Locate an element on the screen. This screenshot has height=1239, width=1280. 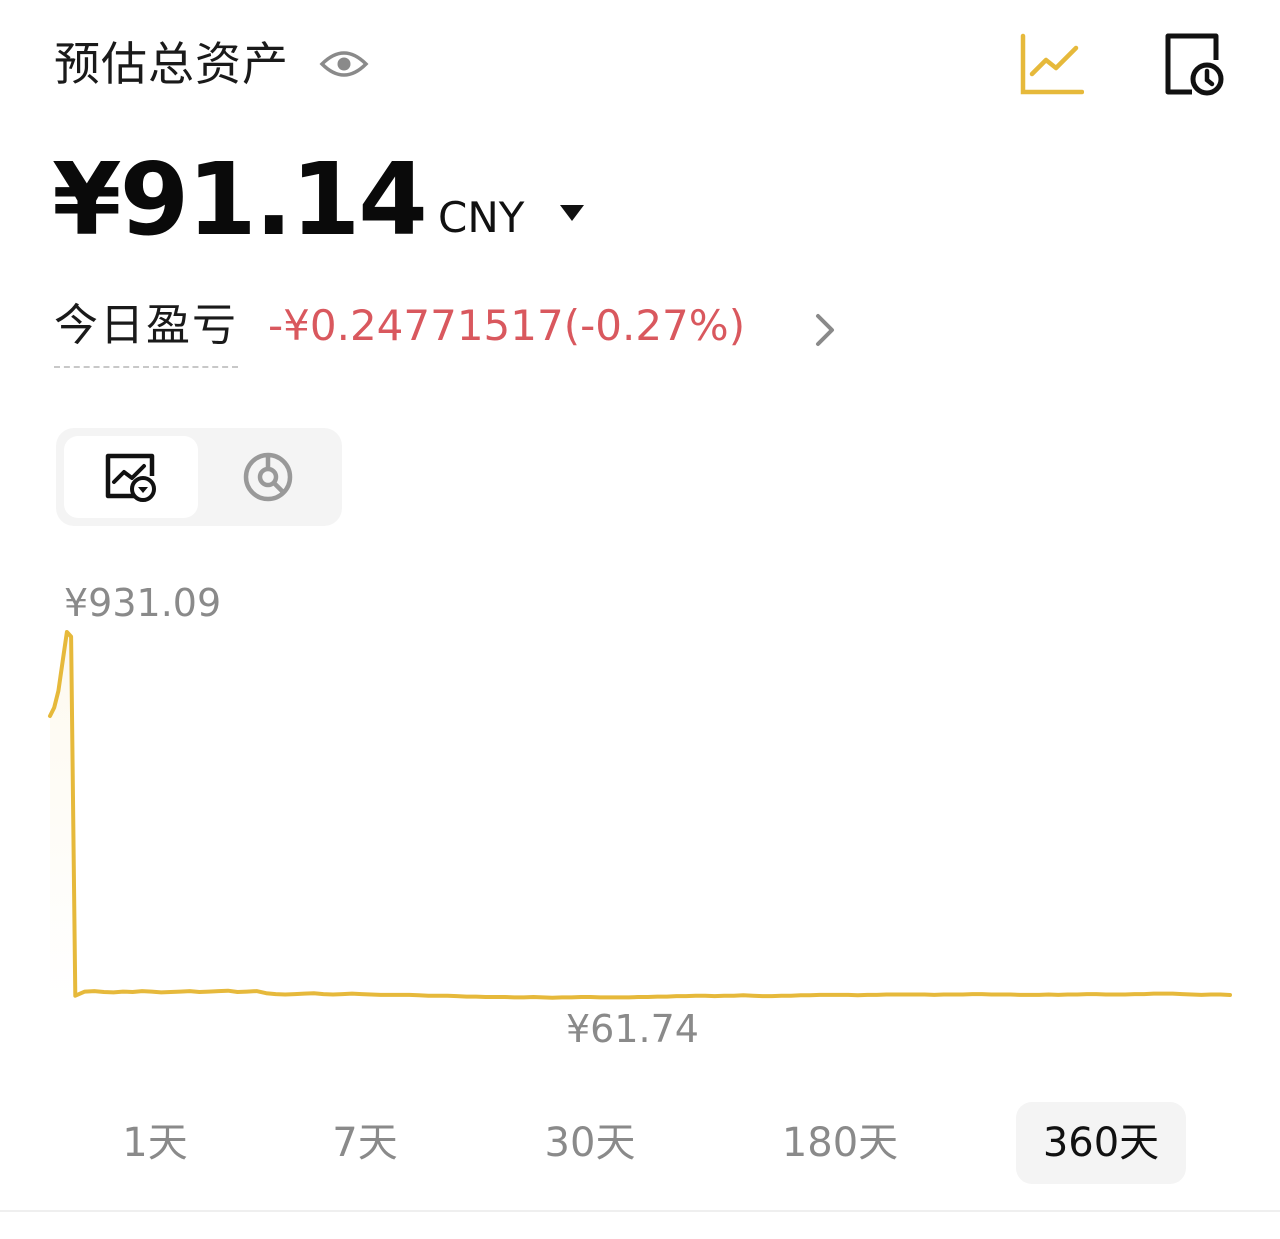
bottom-divider is located at coordinates (640, 1211).